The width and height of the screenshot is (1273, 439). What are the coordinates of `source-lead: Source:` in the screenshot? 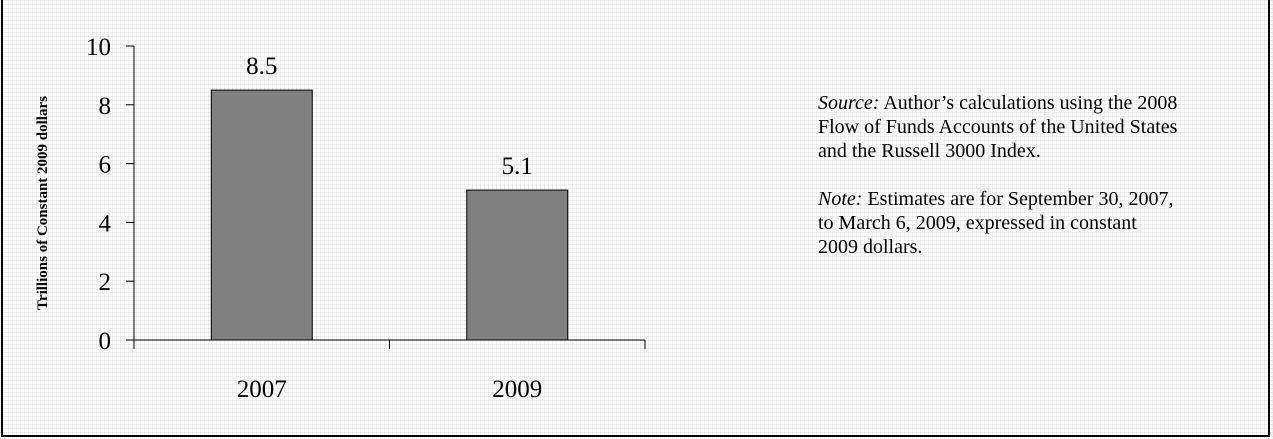 It's located at (849, 103).